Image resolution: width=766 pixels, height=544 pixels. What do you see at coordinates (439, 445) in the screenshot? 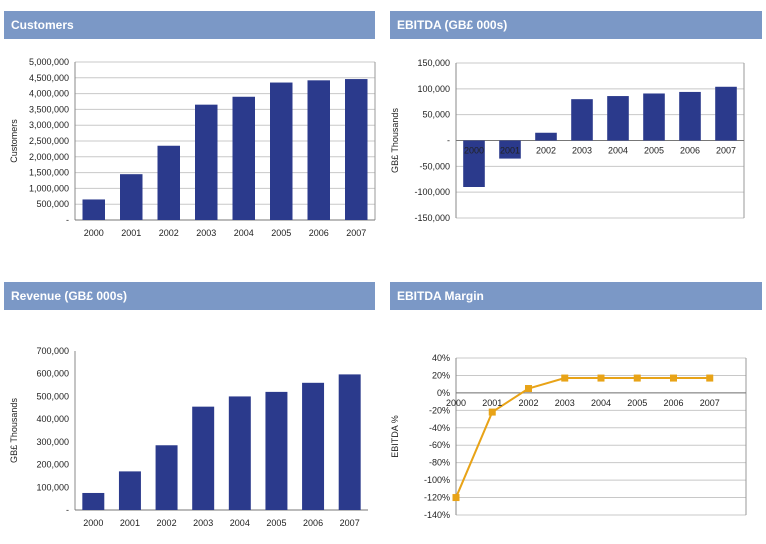
I see `y-tick-label: -60%` at bounding box center [439, 445].